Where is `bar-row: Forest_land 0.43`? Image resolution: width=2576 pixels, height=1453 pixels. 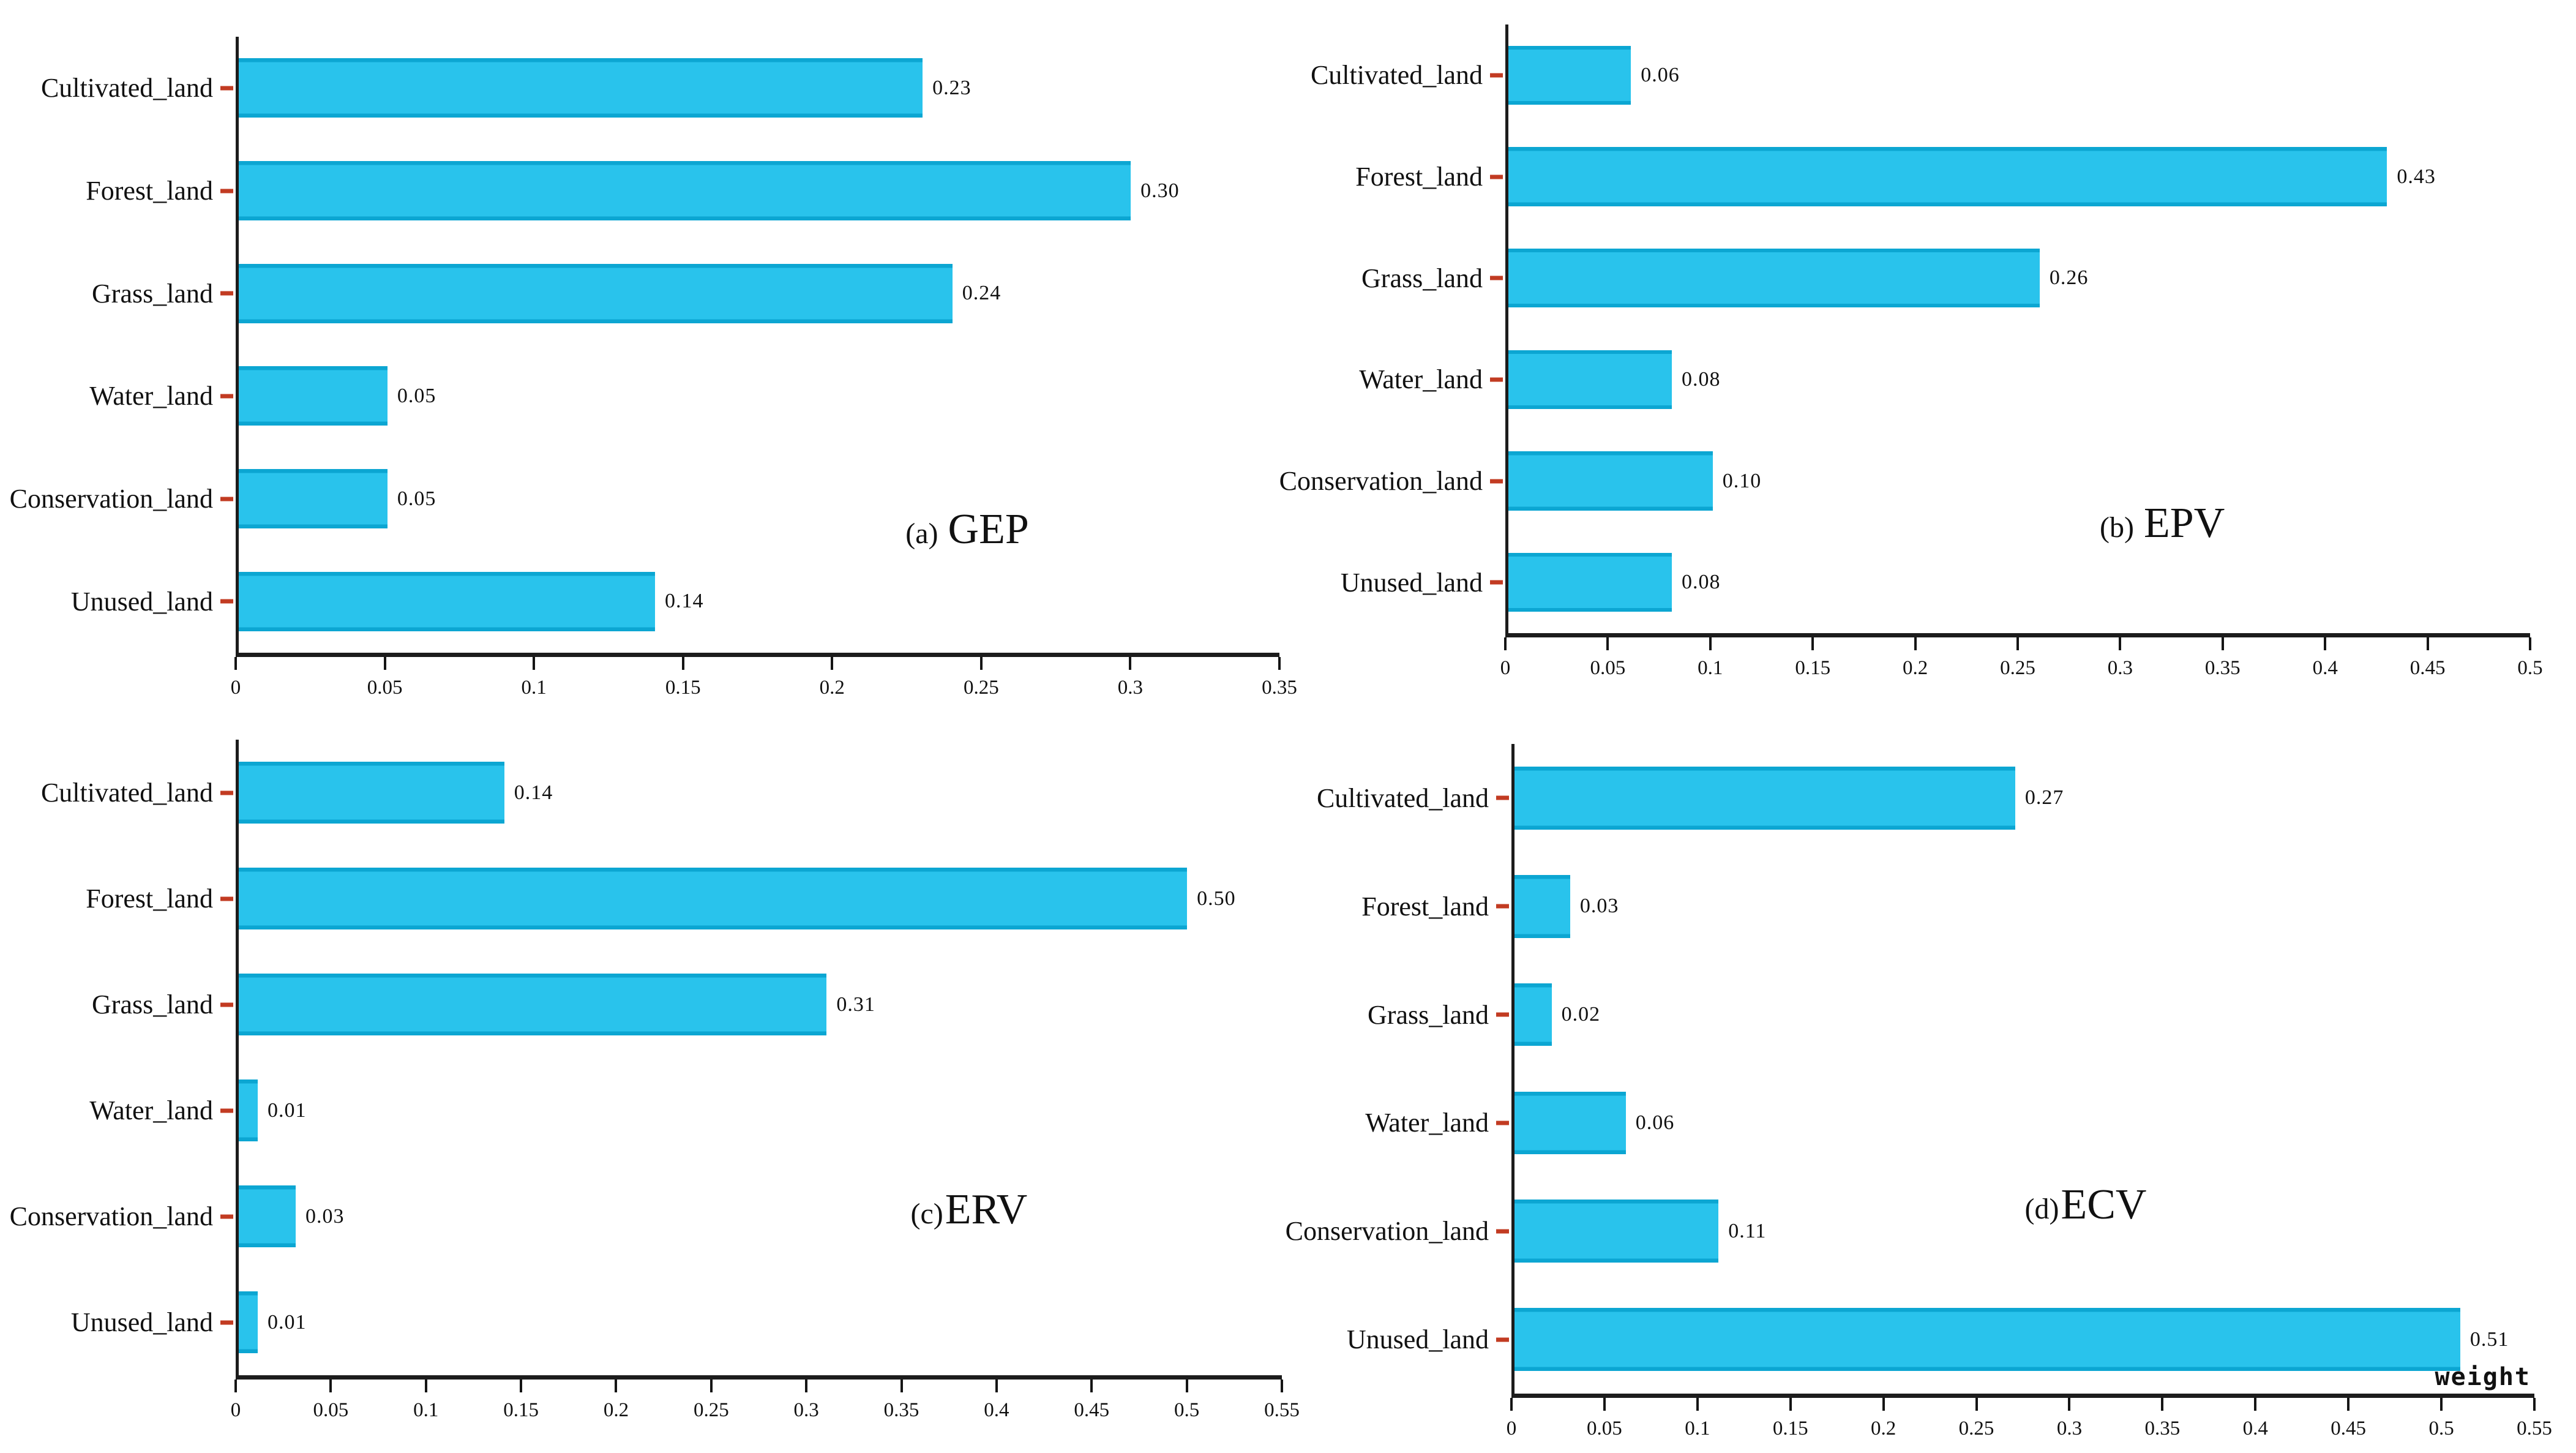
bar-row: Forest_land 0.43 is located at coordinates (1942, 177).